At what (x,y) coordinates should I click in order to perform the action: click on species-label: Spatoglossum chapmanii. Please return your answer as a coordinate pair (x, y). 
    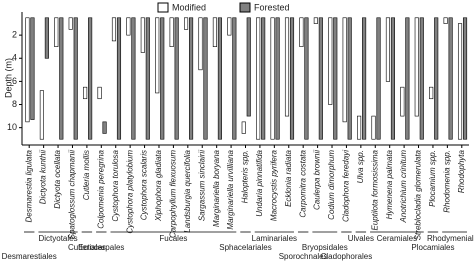
    Looking at the image, I should click on (72, 195).